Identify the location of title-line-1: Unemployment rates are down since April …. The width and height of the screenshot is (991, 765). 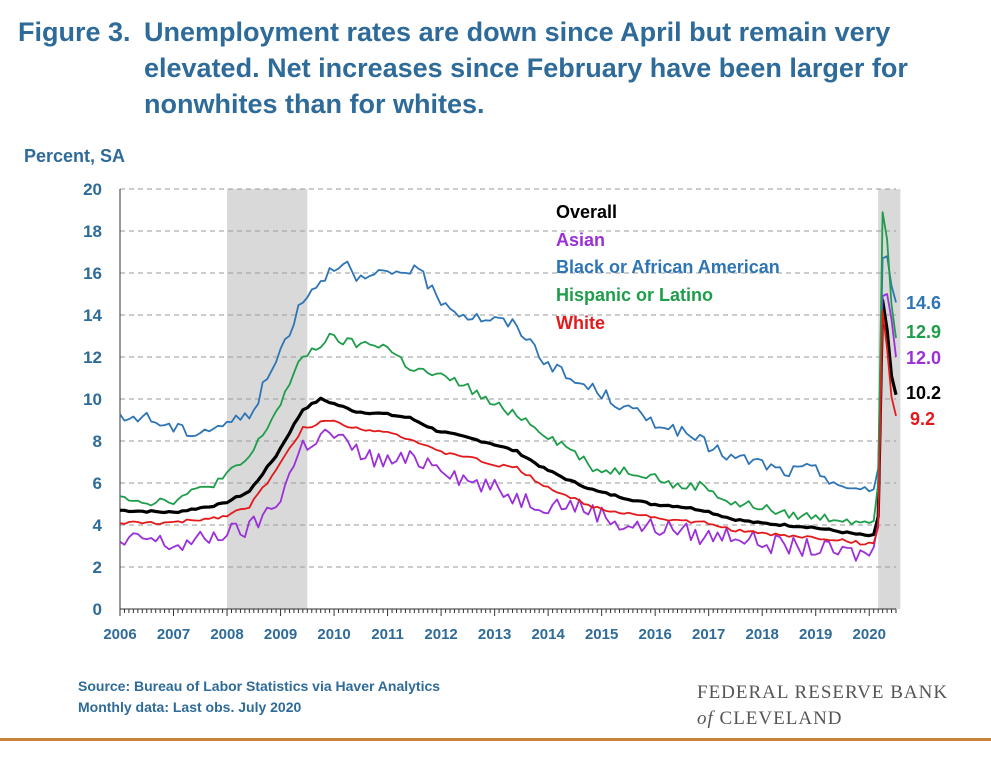
(517, 32).